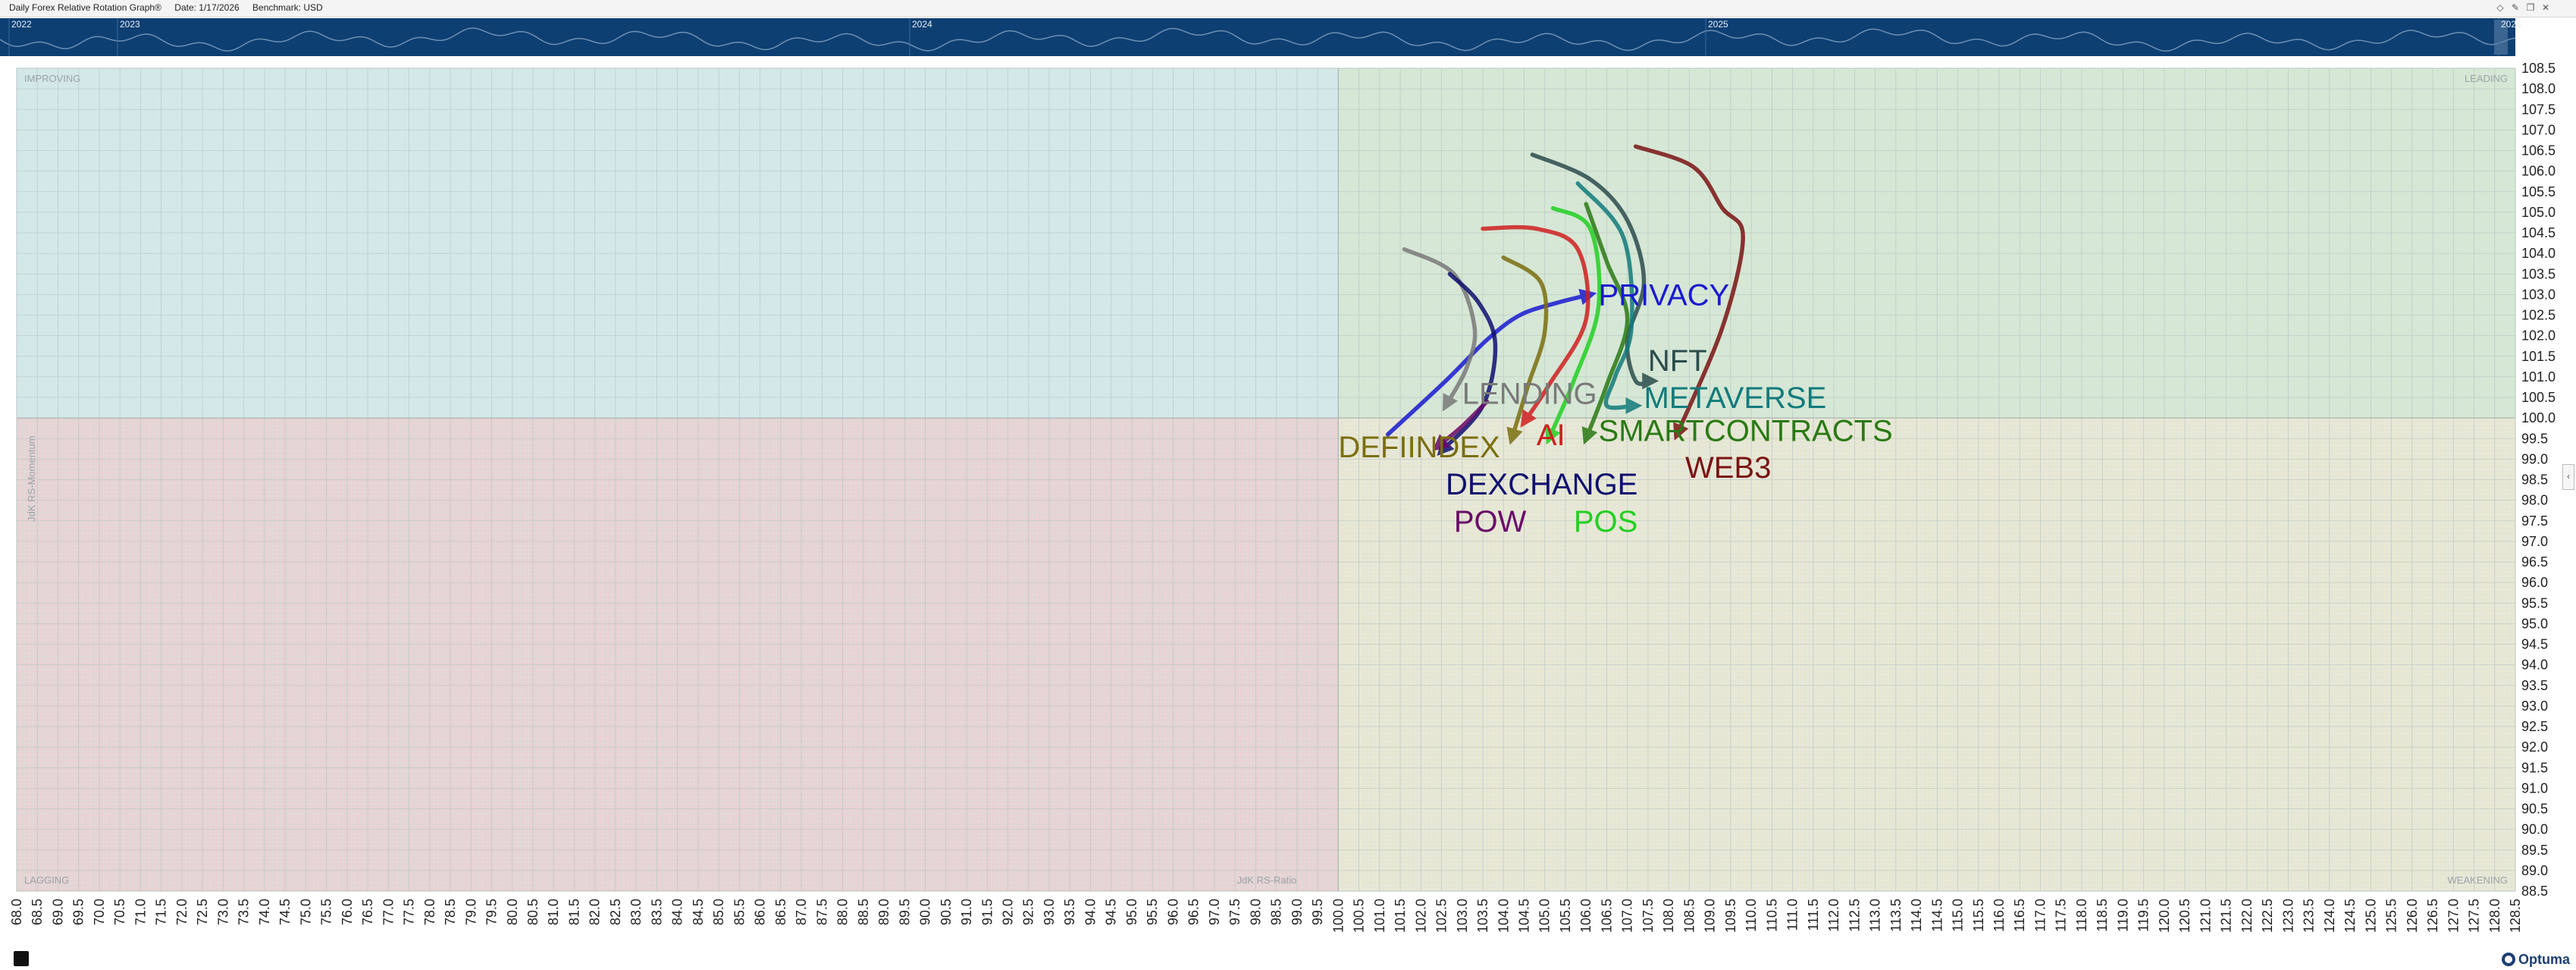 This screenshot has width=2576, height=970. What do you see at coordinates (46, 880) in the screenshot?
I see `quadrant-label-lagging: LAGGING` at bounding box center [46, 880].